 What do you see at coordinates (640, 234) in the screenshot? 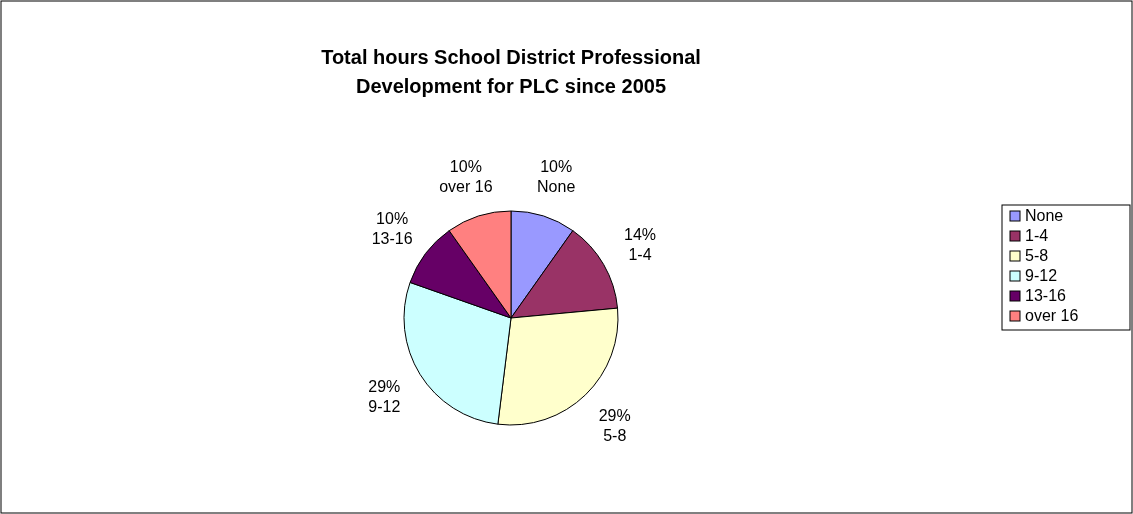
I see `data-label: 14%` at bounding box center [640, 234].